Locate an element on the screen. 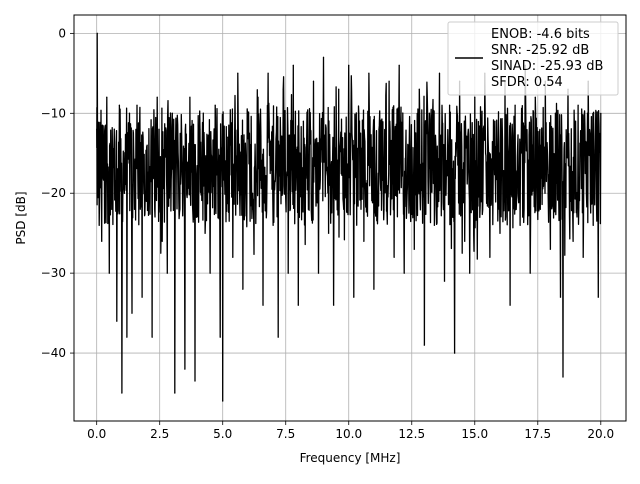  x-tick-label: 15.0 is located at coordinates (474, 434).